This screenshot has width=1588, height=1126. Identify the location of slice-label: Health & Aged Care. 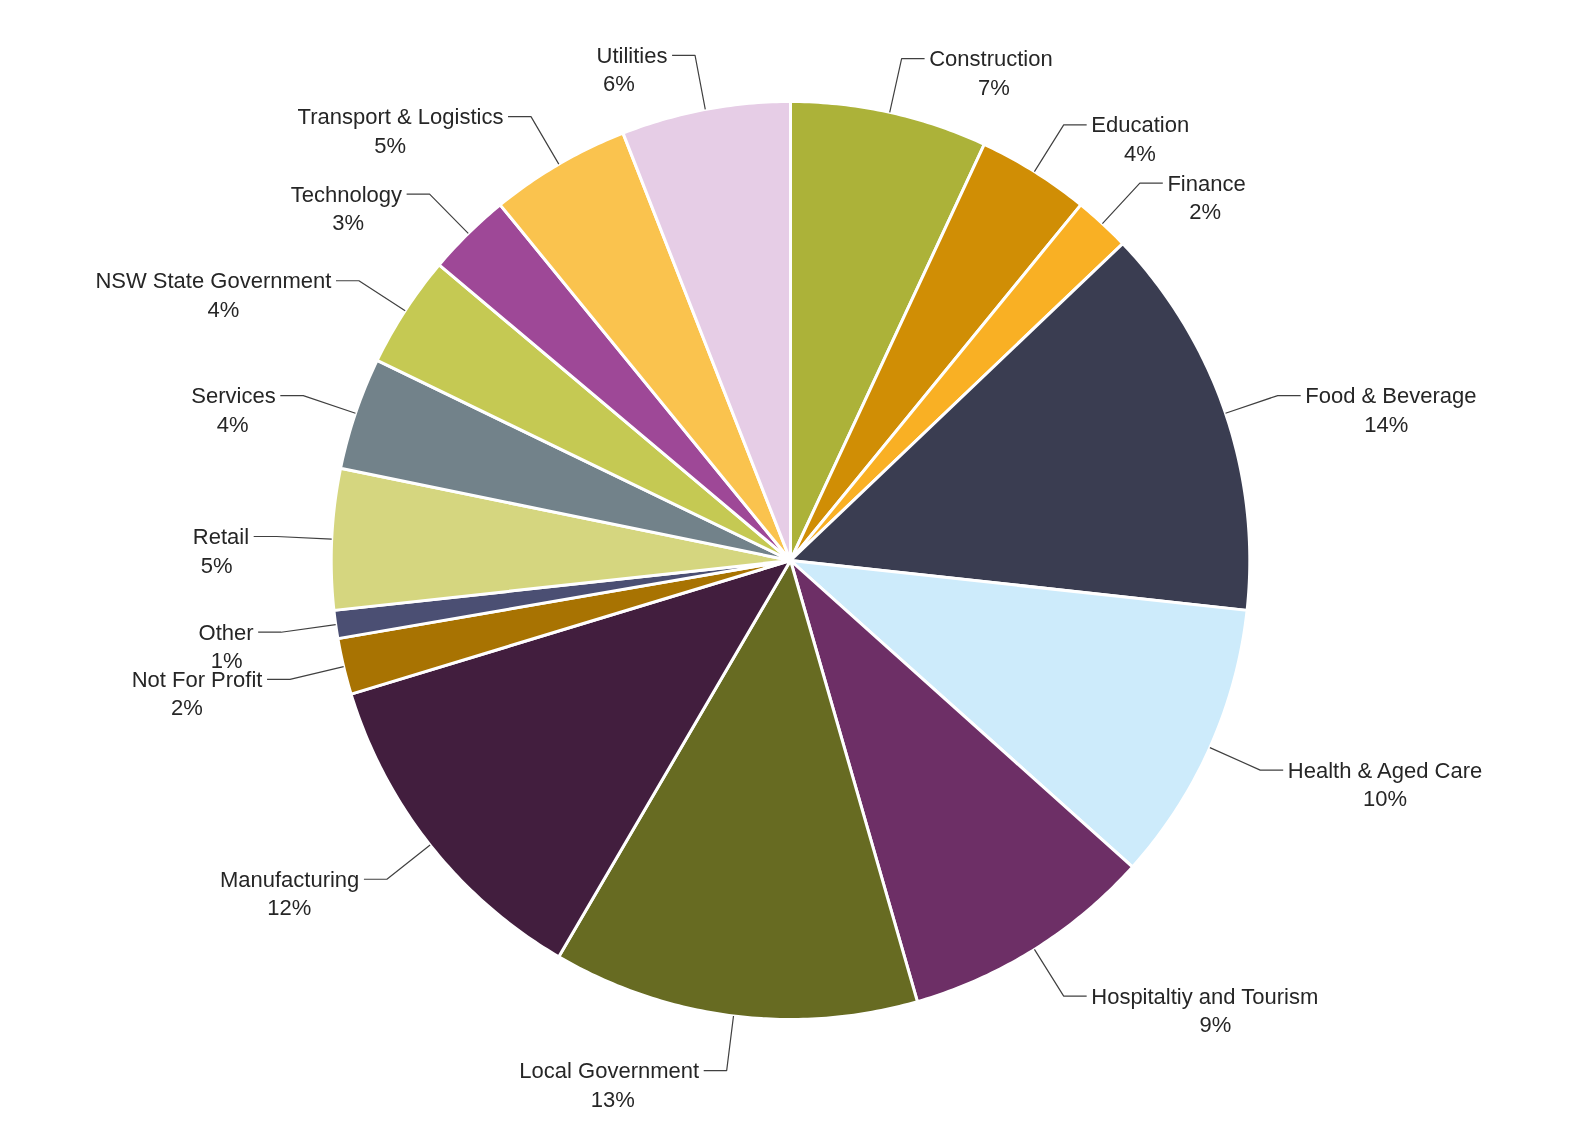
(1385, 770).